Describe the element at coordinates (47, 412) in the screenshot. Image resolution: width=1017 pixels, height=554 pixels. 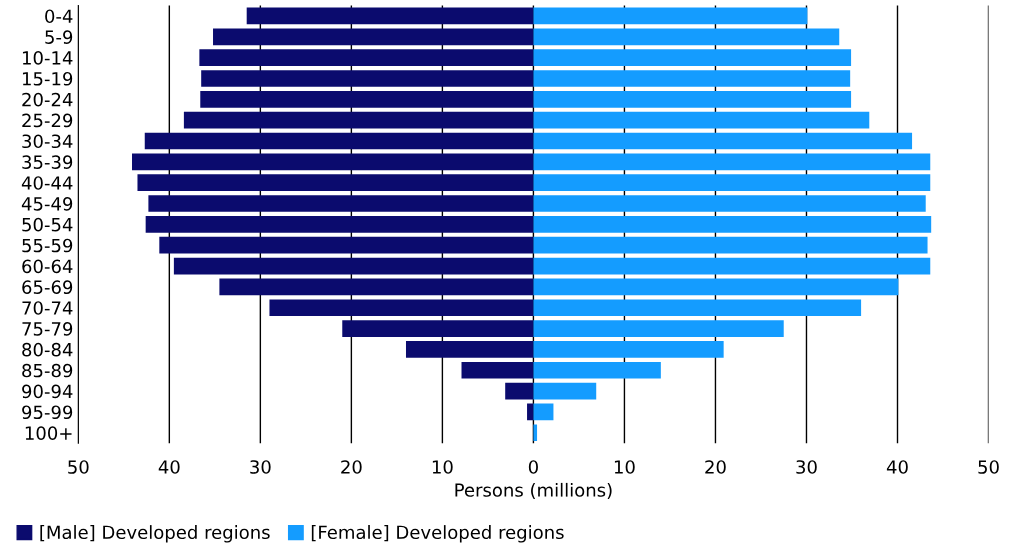
I see `y-tick-label: 95-99` at that location.